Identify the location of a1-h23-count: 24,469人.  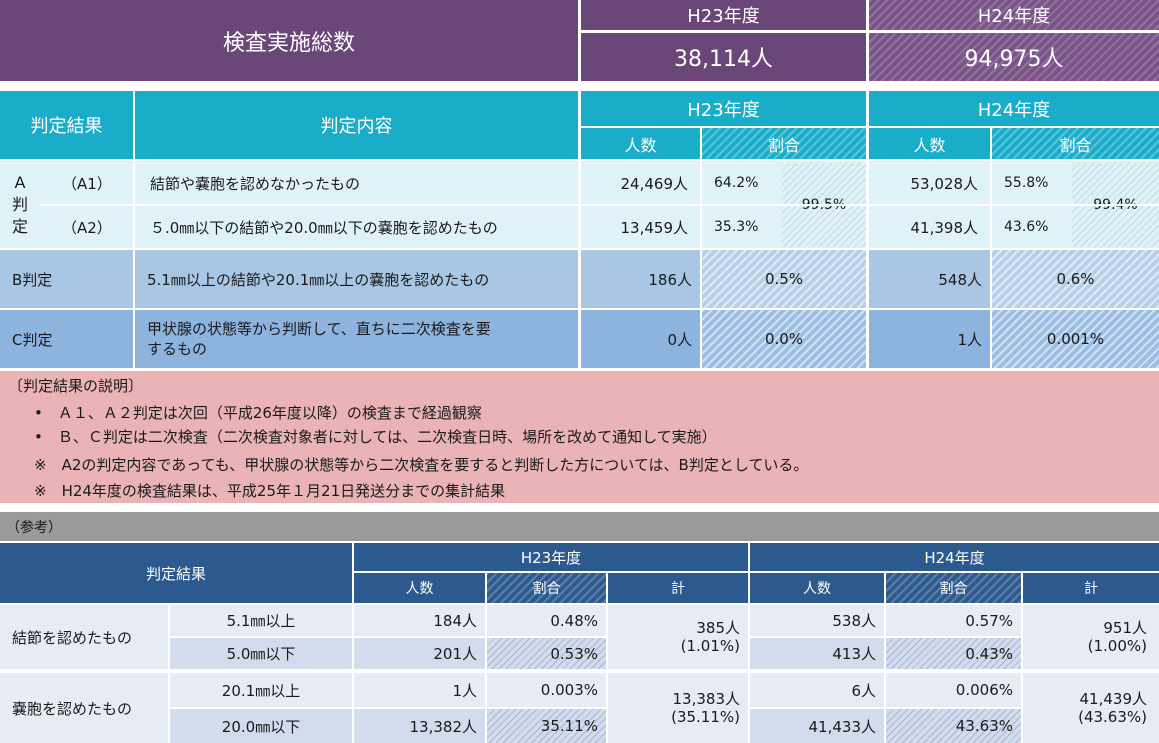
(638, 183).